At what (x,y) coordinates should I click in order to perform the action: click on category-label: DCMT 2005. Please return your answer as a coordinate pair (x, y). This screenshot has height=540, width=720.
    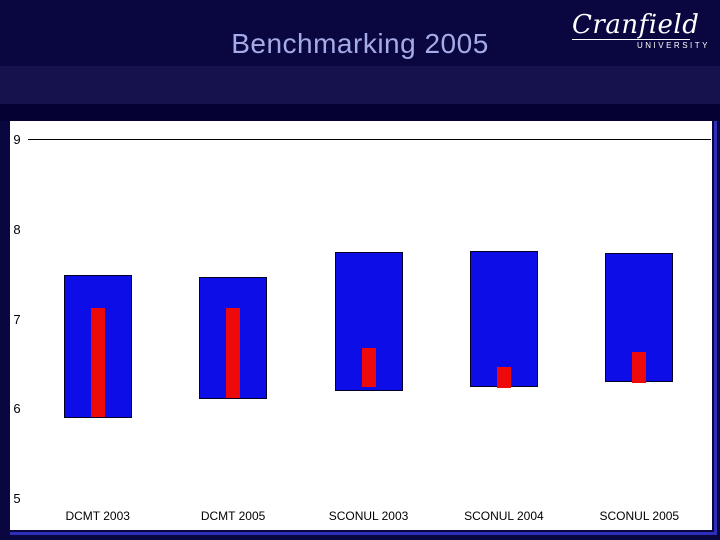
    Looking at the image, I should click on (233, 516).